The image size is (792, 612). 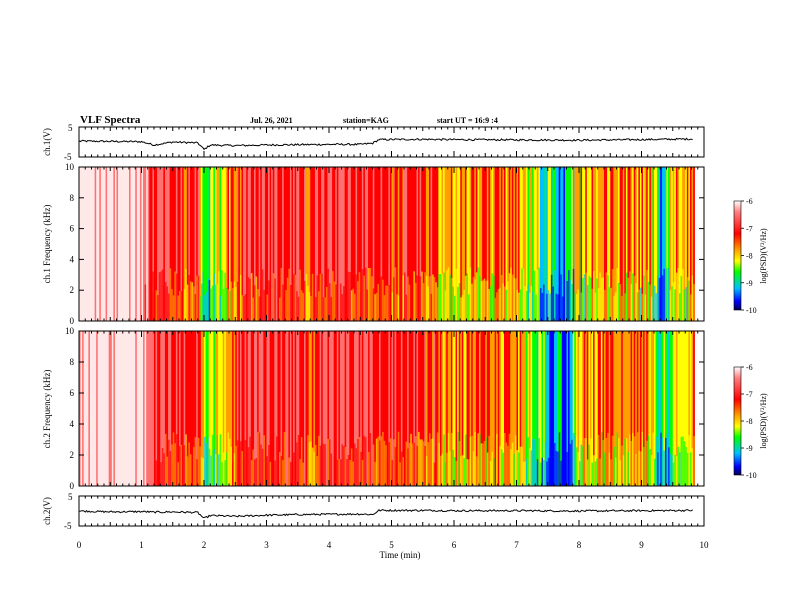 I want to click on ch1-ytick-bottom: -5, so click(x=68, y=157).